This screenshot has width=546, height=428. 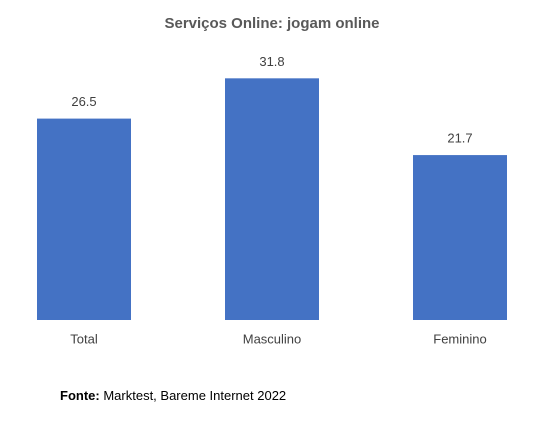 I want to click on x-tick-label: Feminino, so click(x=459, y=338).